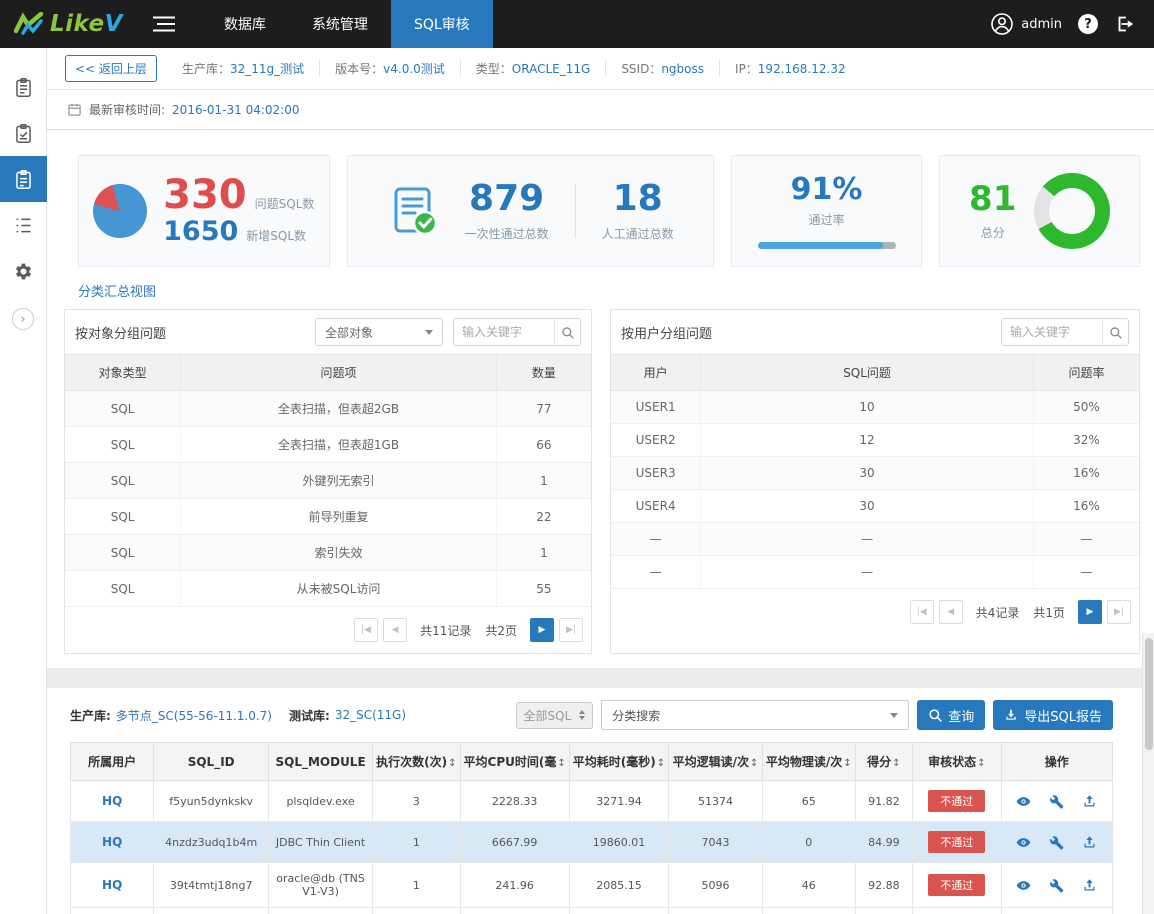  What do you see at coordinates (328, 444) in the screenshot?
I see `table-row: SQL 全表扫描，但表超1GB 66` at bounding box center [328, 444].